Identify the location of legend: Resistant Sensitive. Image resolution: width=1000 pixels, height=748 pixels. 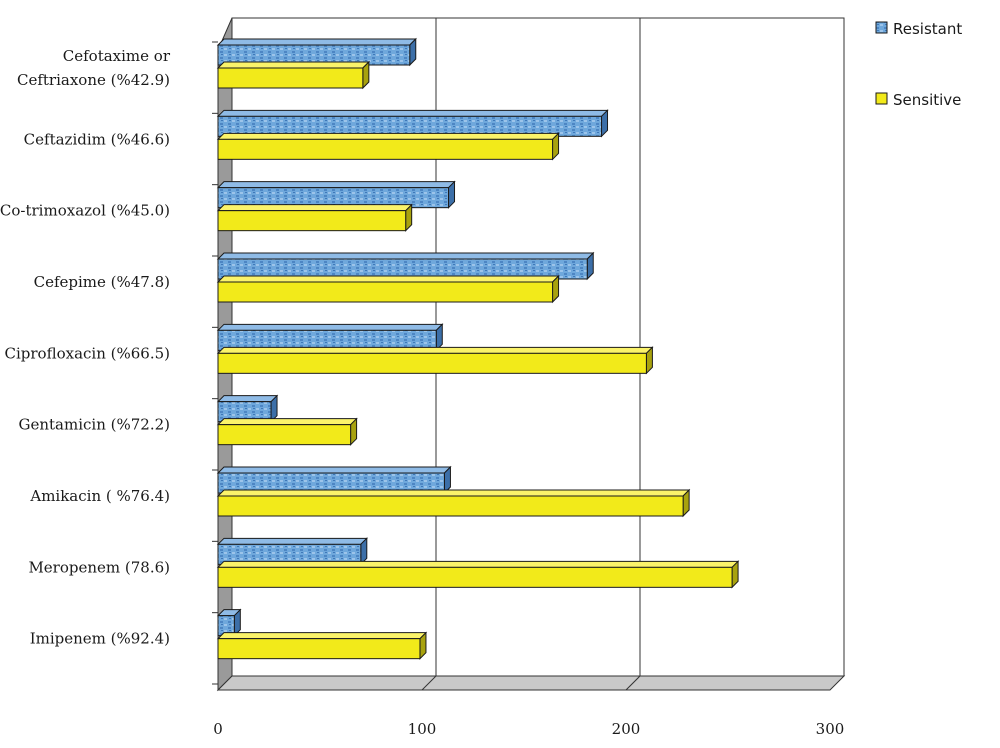
(918, 64).